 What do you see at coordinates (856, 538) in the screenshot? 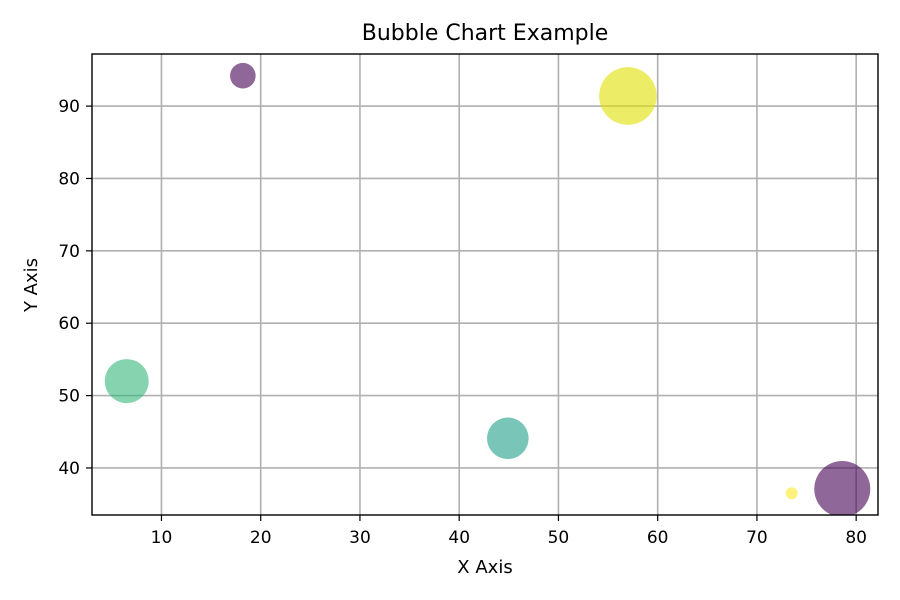
I see `x-tick-label: 80` at bounding box center [856, 538].